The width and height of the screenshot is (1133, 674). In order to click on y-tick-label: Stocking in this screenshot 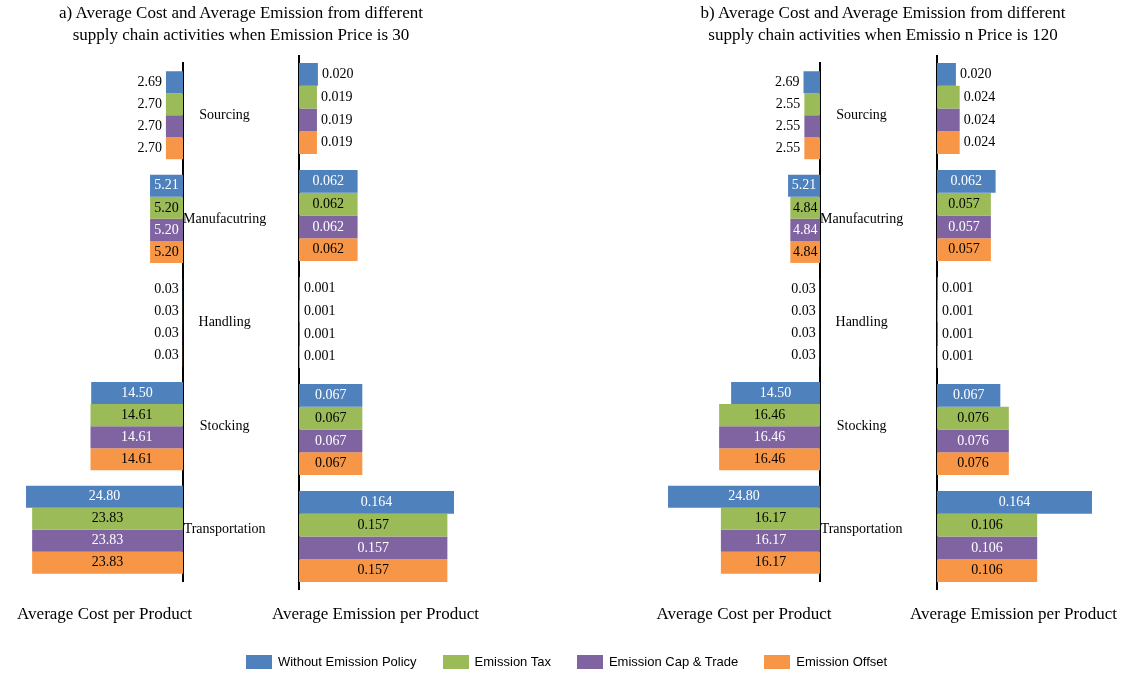, I will do `click(224, 425)`.